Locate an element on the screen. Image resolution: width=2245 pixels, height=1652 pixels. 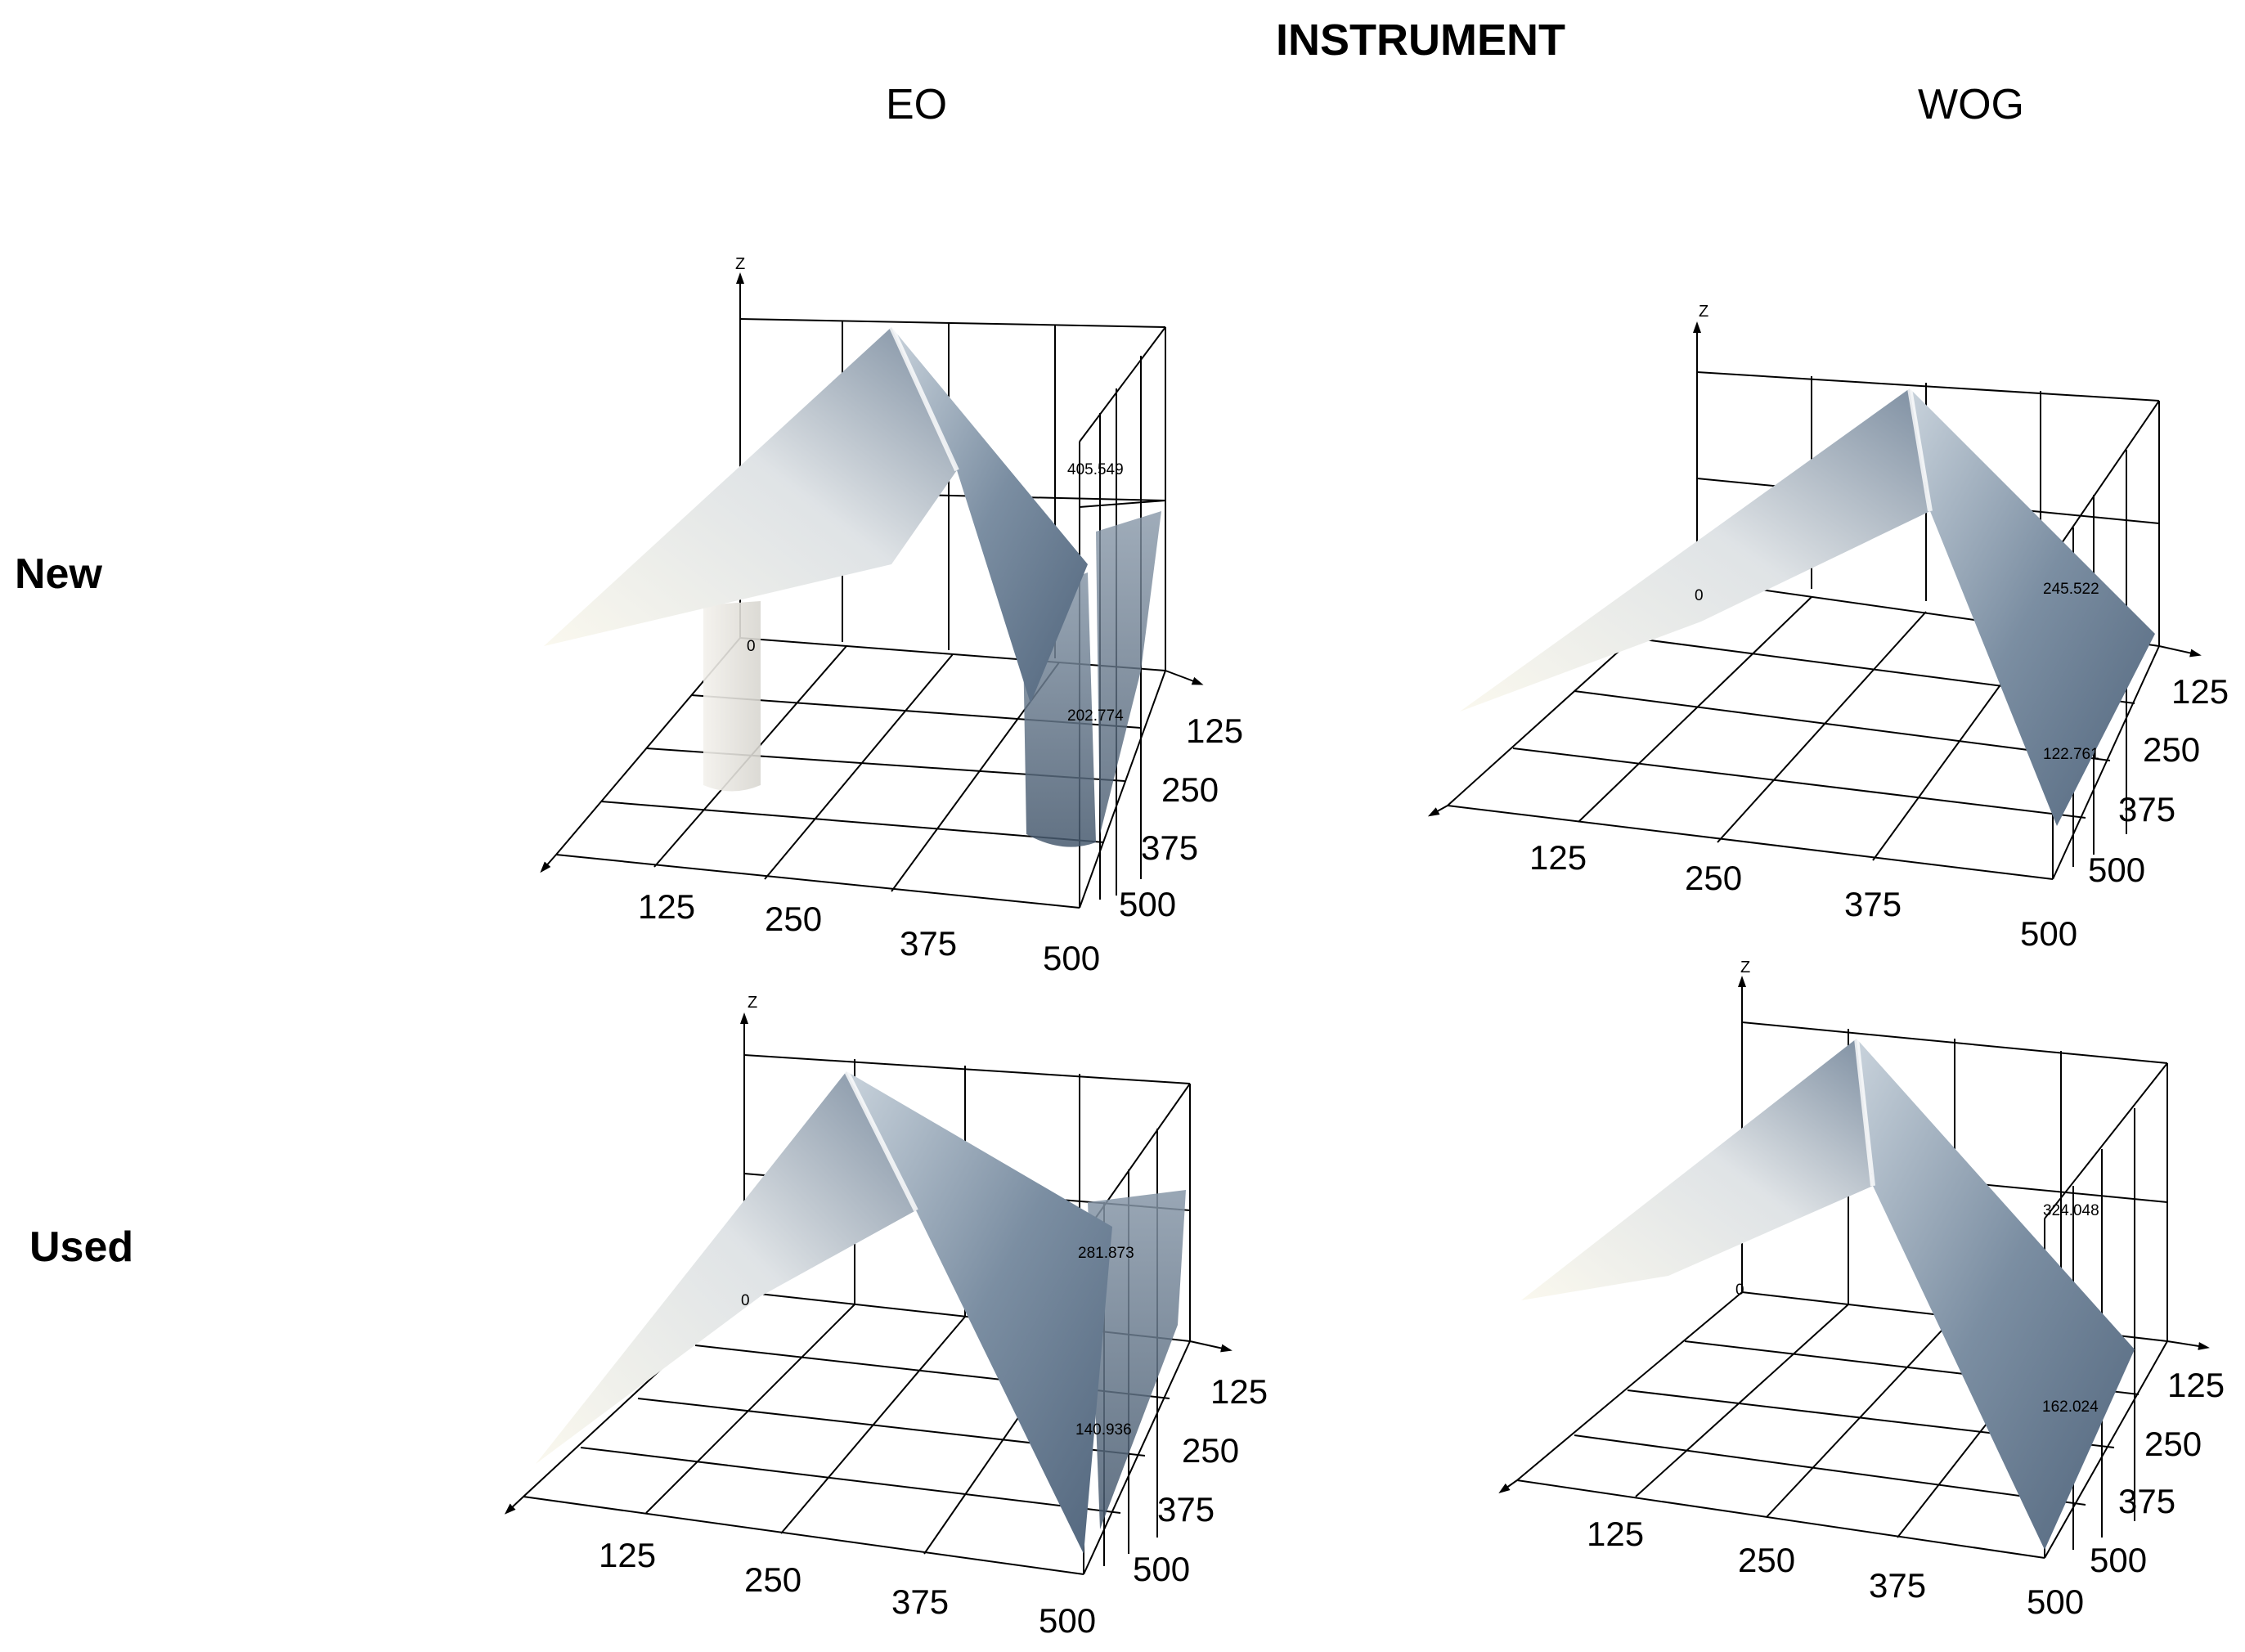
panel-used-eo is located at coordinates (868, 1293).